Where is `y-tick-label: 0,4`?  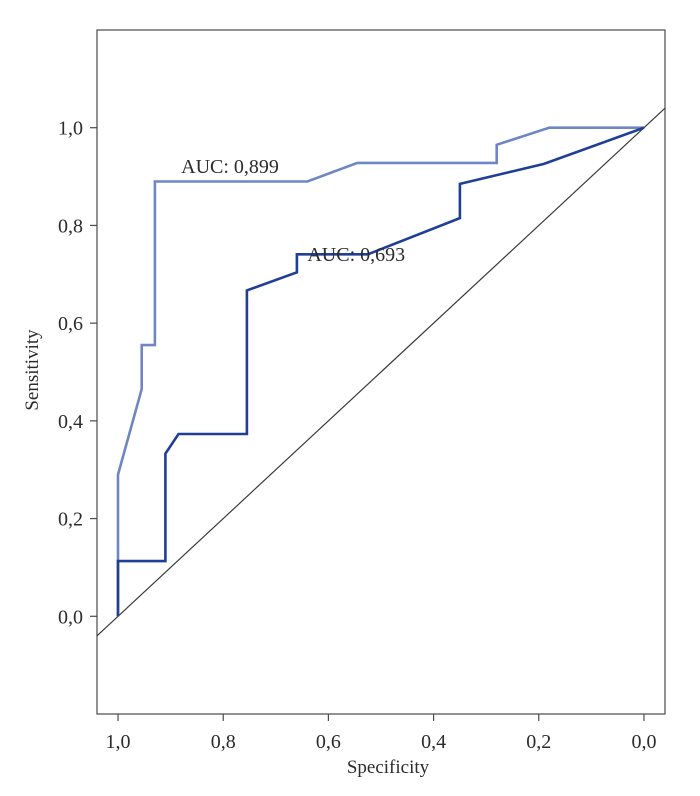 y-tick-label: 0,4 is located at coordinates (70, 422).